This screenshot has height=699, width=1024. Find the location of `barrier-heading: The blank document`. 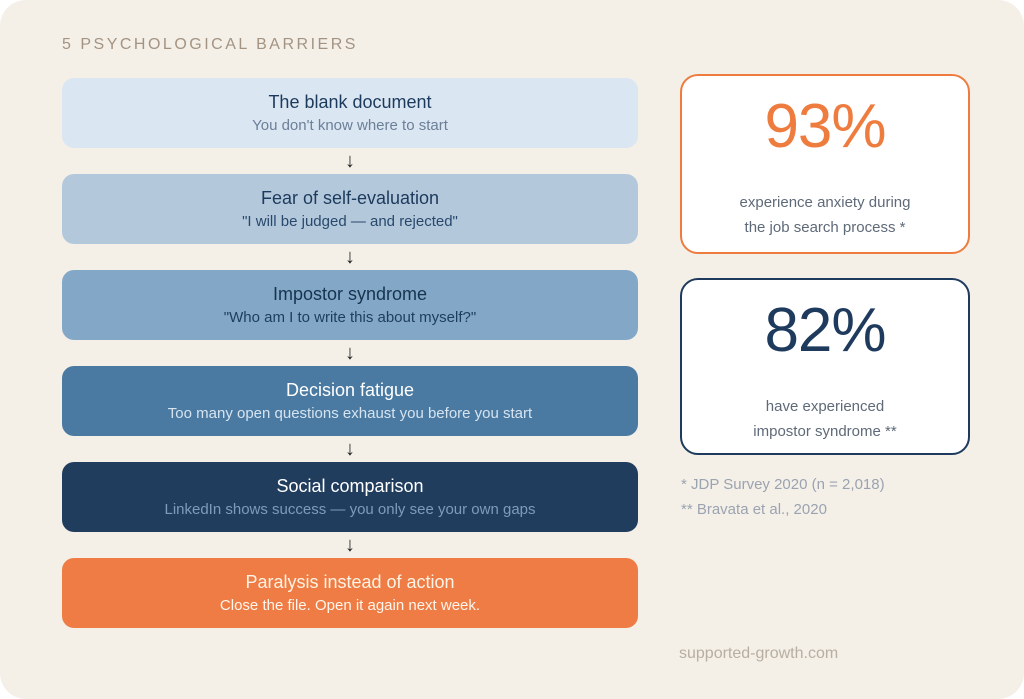

barrier-heading: The blank document is located at coordinates (350, 102).